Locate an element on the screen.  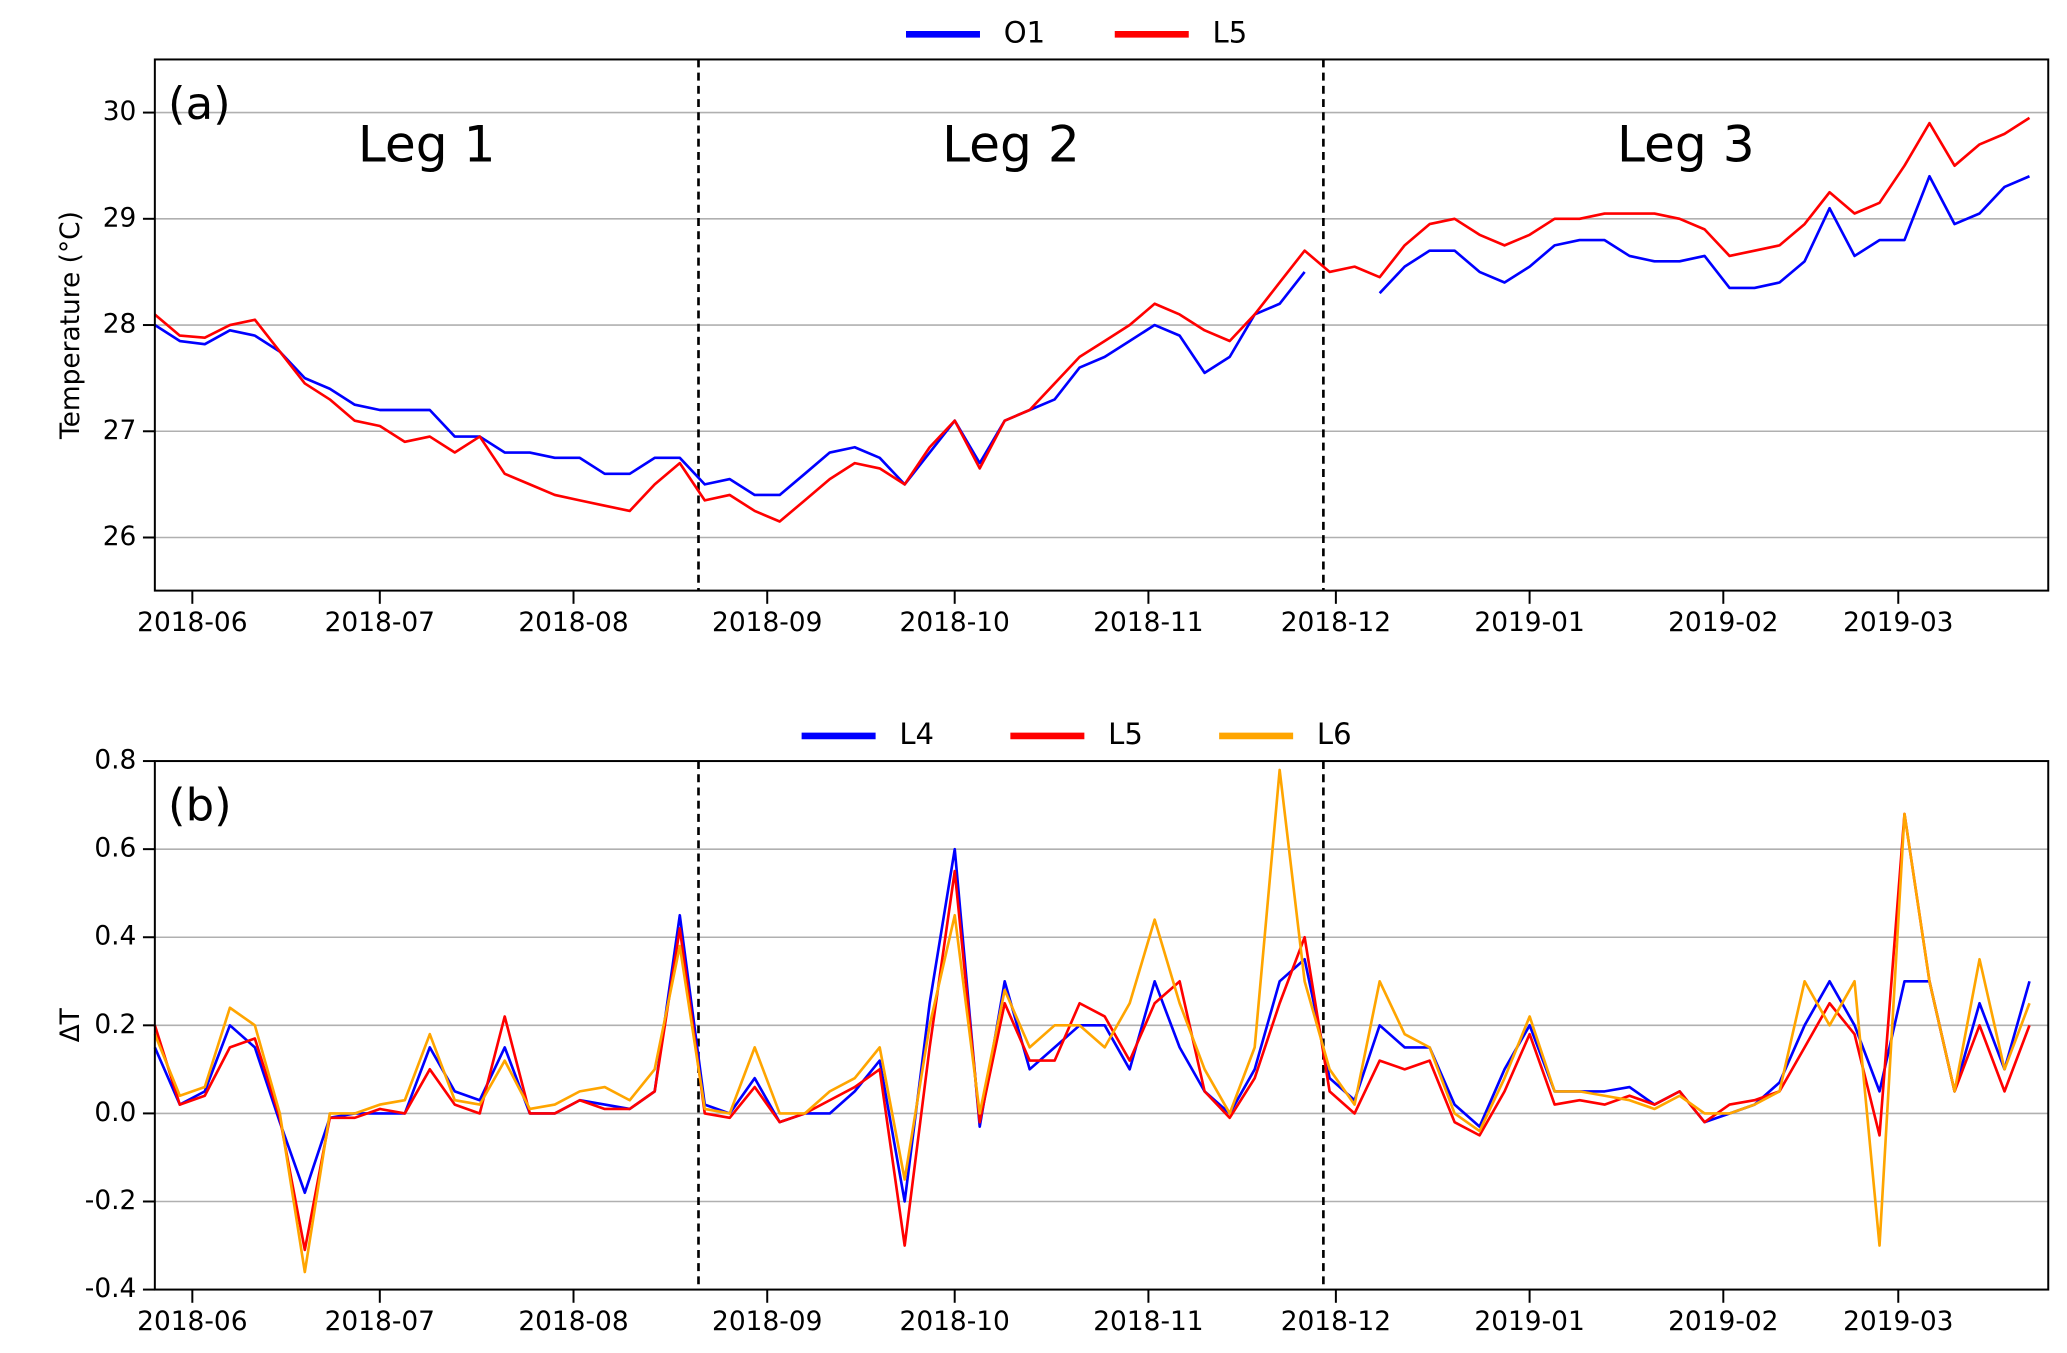
leg-label: Leg 3 is located at coordinates (1686, 143).